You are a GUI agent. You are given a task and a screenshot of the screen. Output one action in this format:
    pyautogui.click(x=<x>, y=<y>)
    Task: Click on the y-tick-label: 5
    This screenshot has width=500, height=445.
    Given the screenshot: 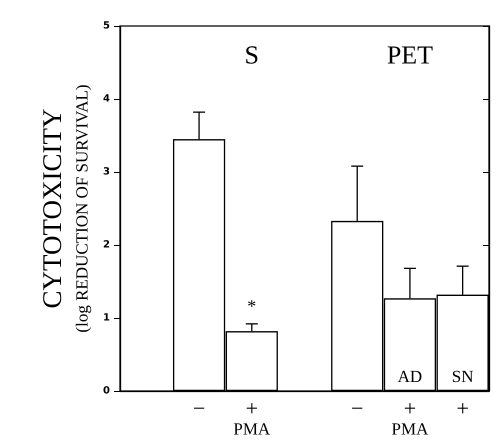 What is the action you would take?
    pyautogui.click(x=106, y=26)
    